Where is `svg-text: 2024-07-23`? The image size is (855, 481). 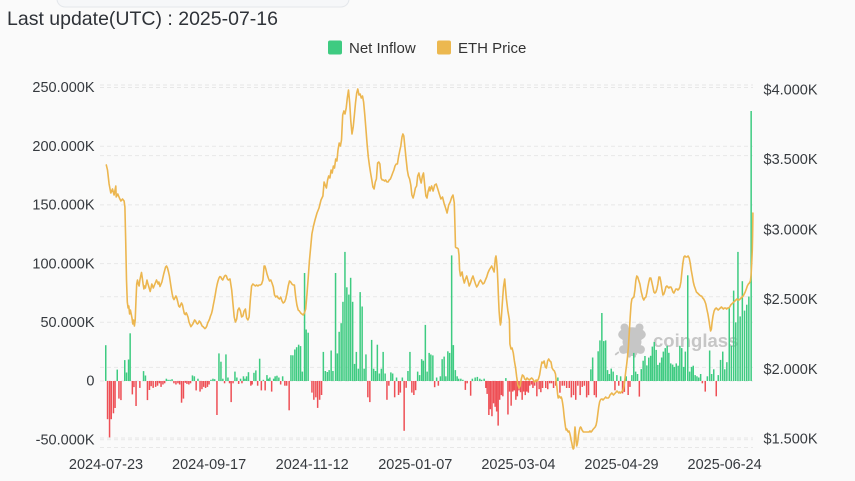
svg-text: 2024-07-23 is located at coordinates (106, 465).